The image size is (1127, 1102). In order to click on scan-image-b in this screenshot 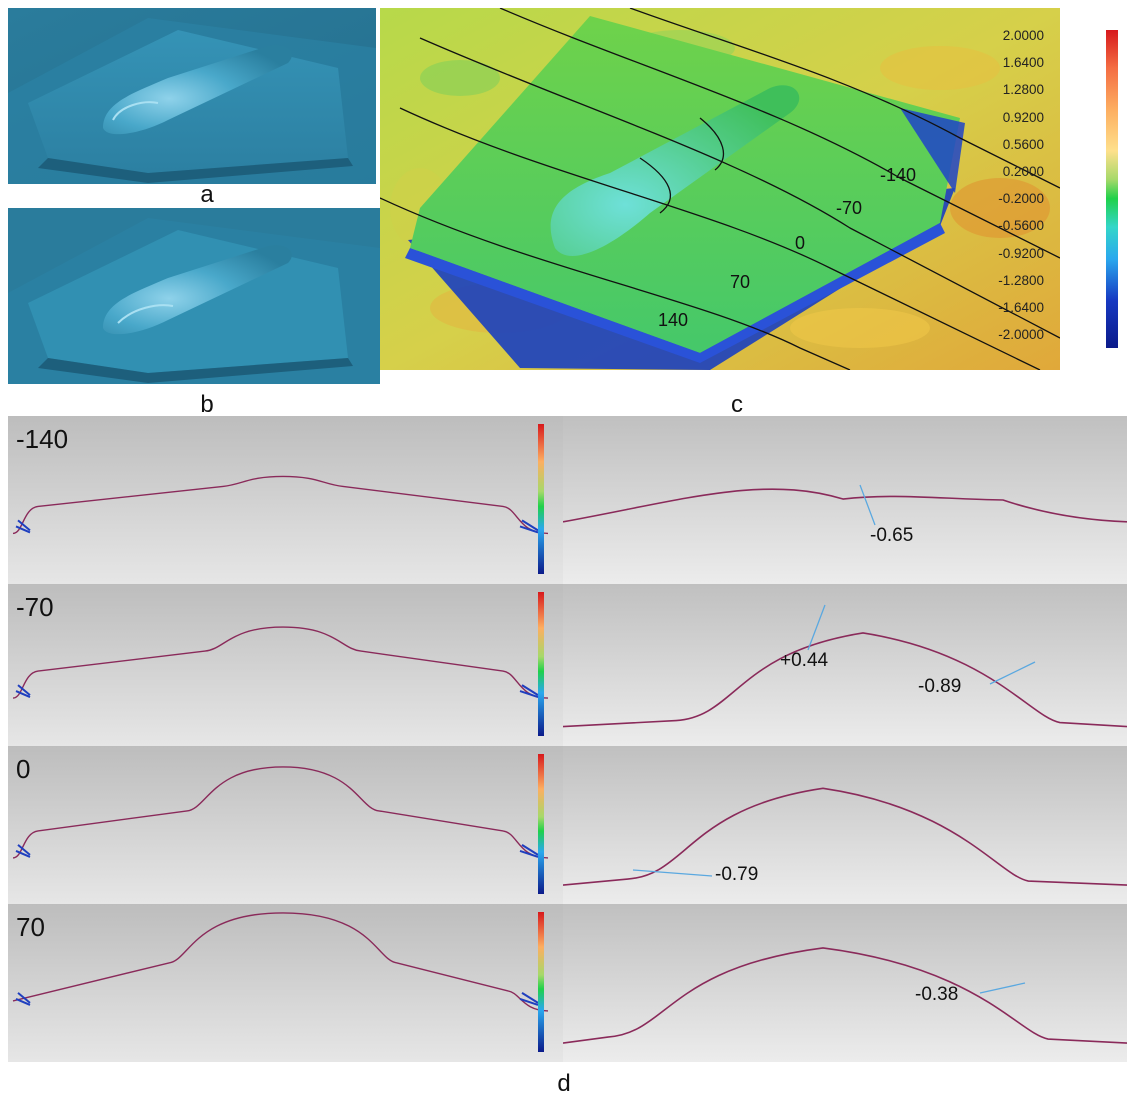, I will do `click(194, 296)`.